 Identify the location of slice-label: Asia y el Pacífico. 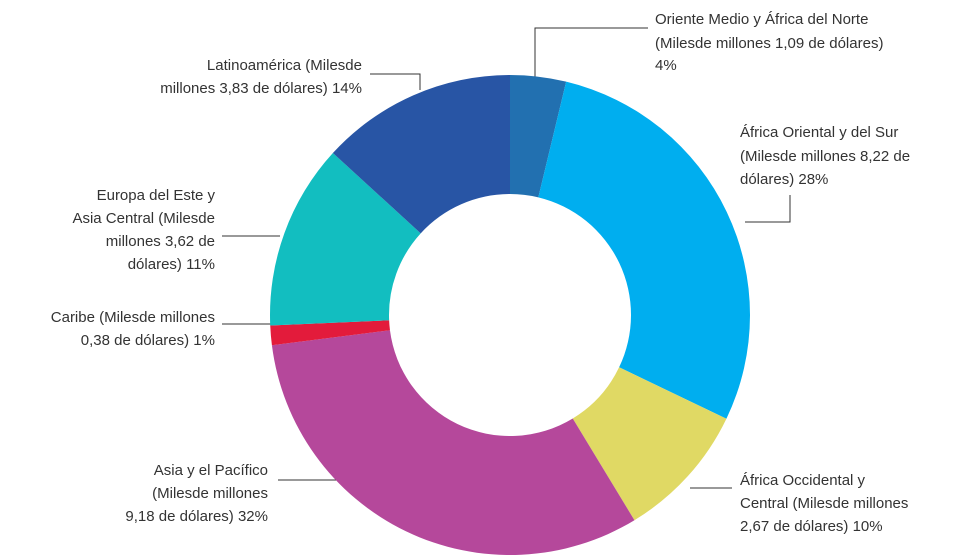
(211, 470).